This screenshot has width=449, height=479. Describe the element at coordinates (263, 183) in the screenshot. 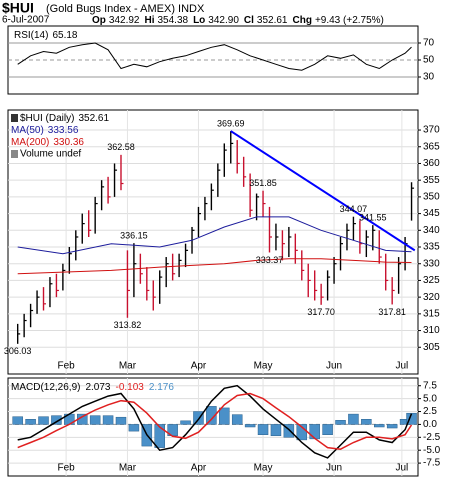

I see `price-annotation: 351.85` at that location.